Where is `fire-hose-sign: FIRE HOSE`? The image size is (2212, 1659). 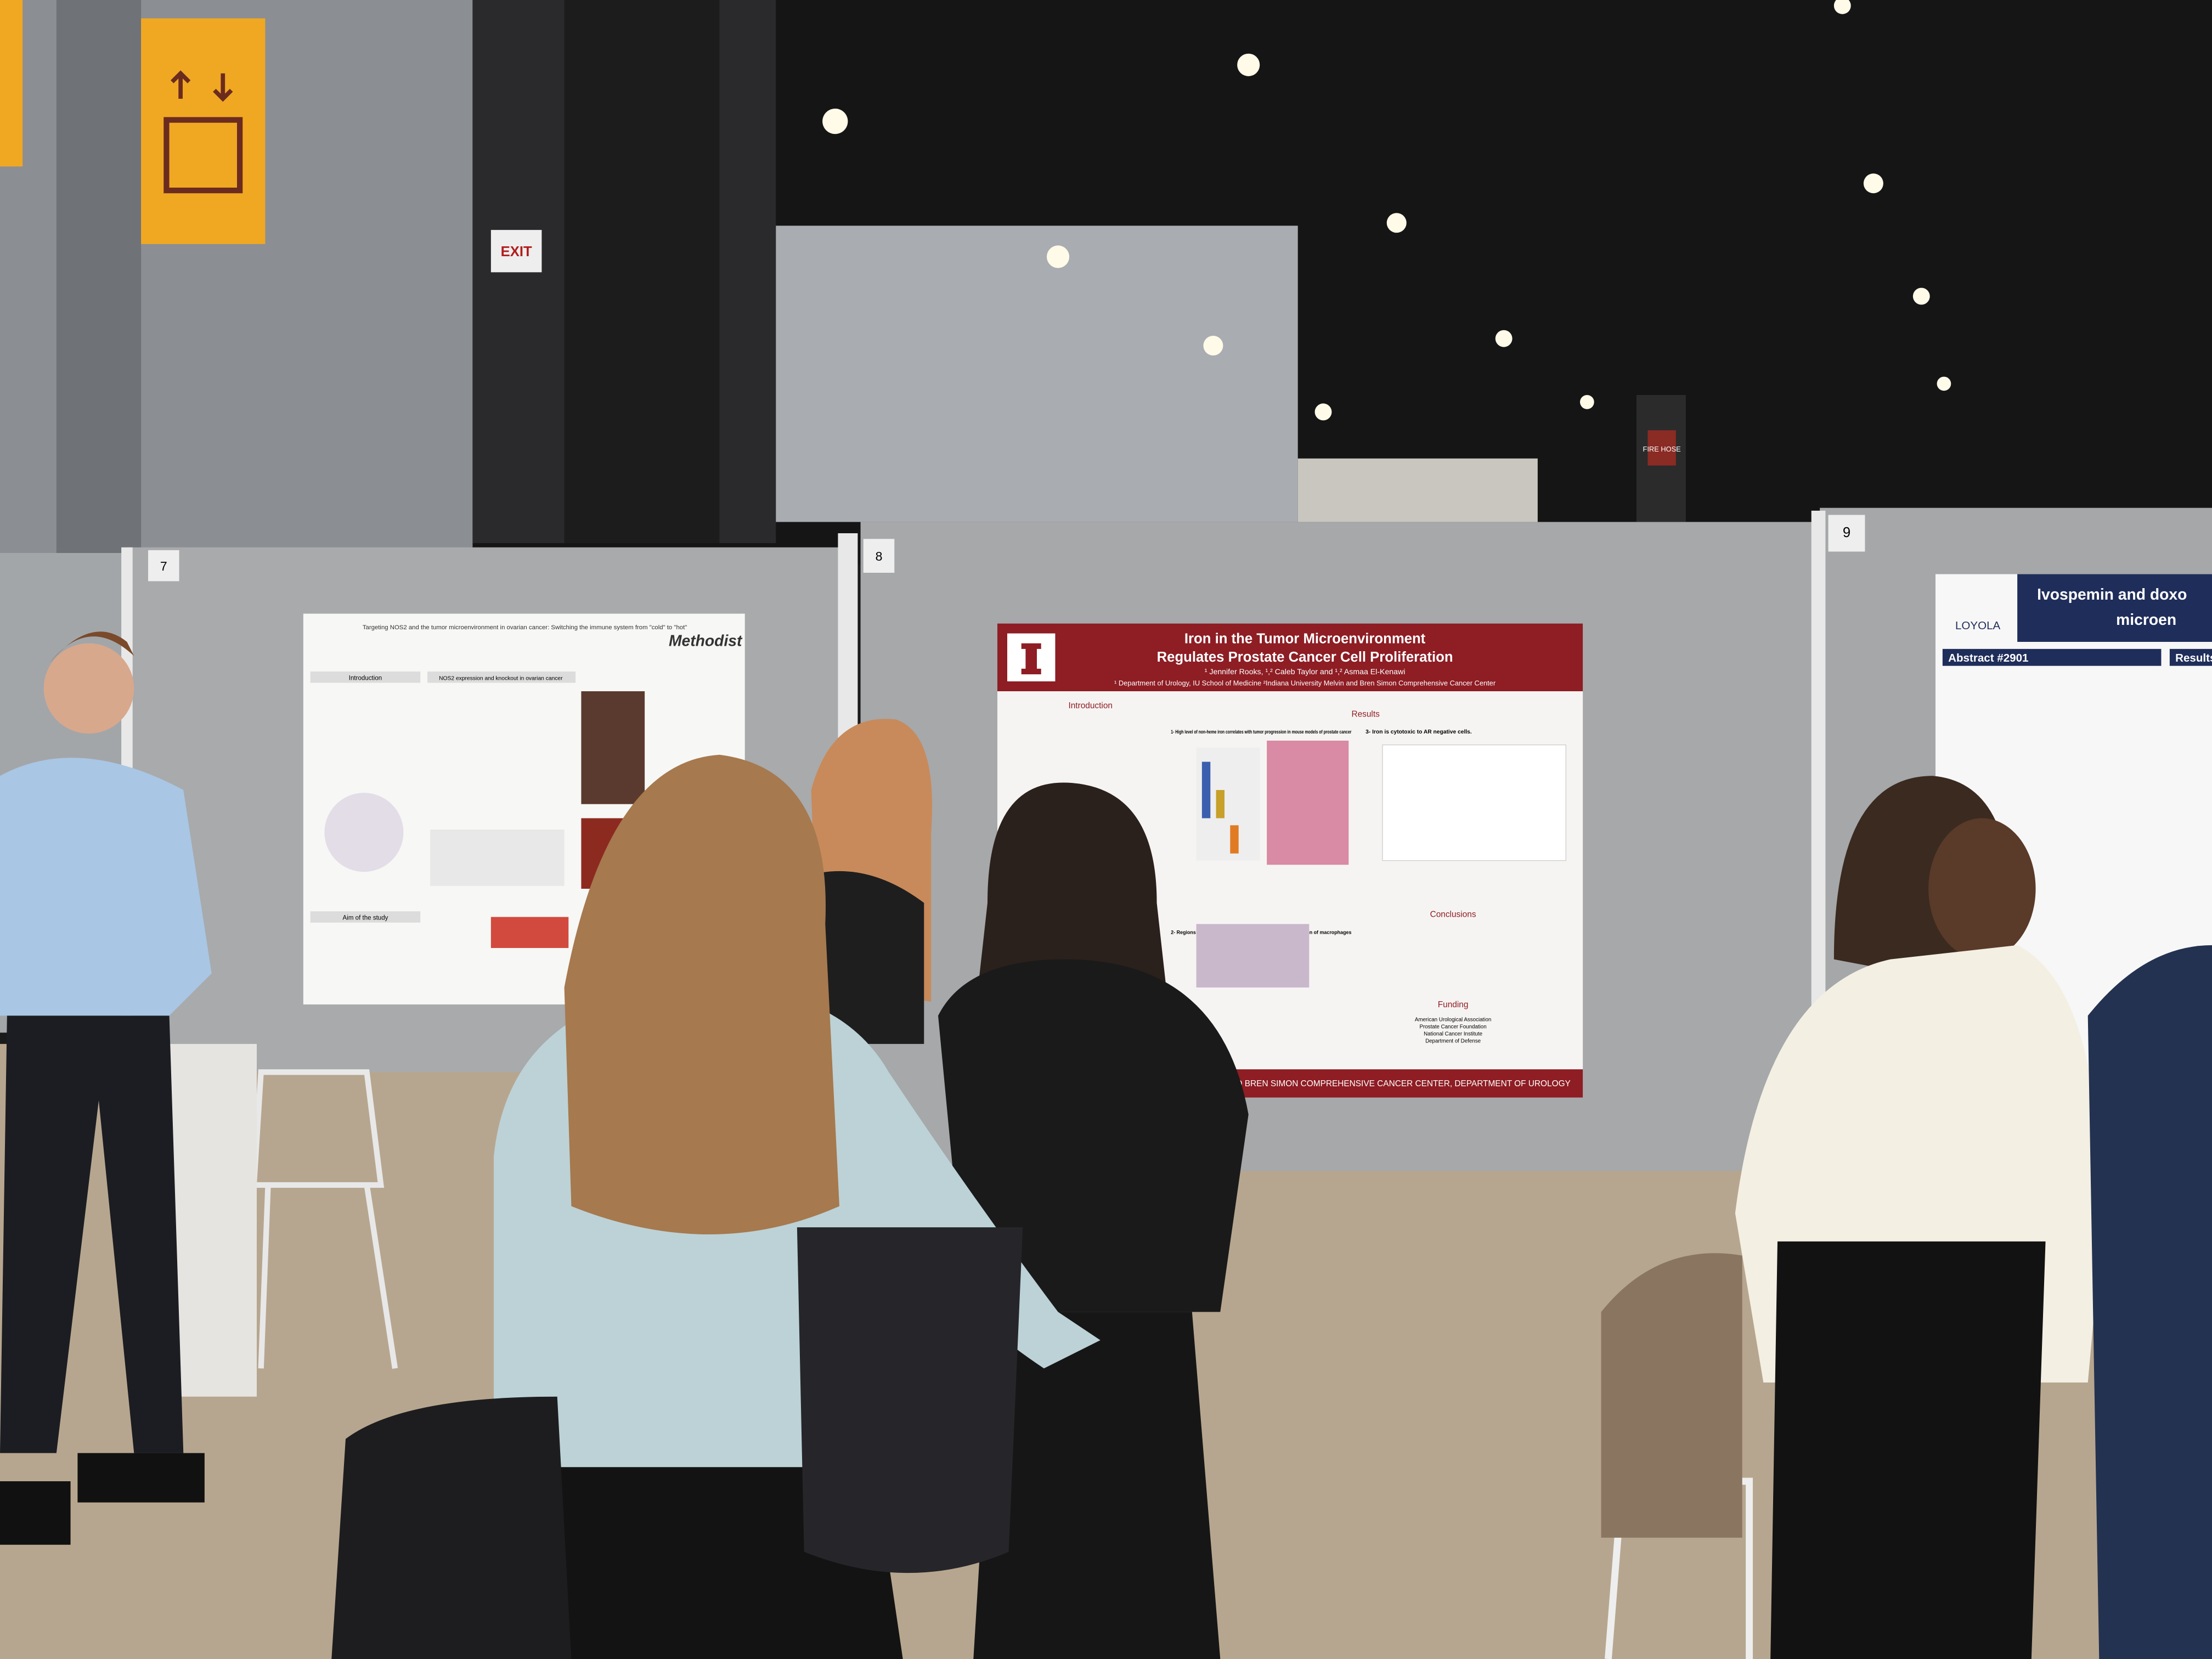
fire-hose-sign: FIRE HOSE is located at coordinates (1662, 449).